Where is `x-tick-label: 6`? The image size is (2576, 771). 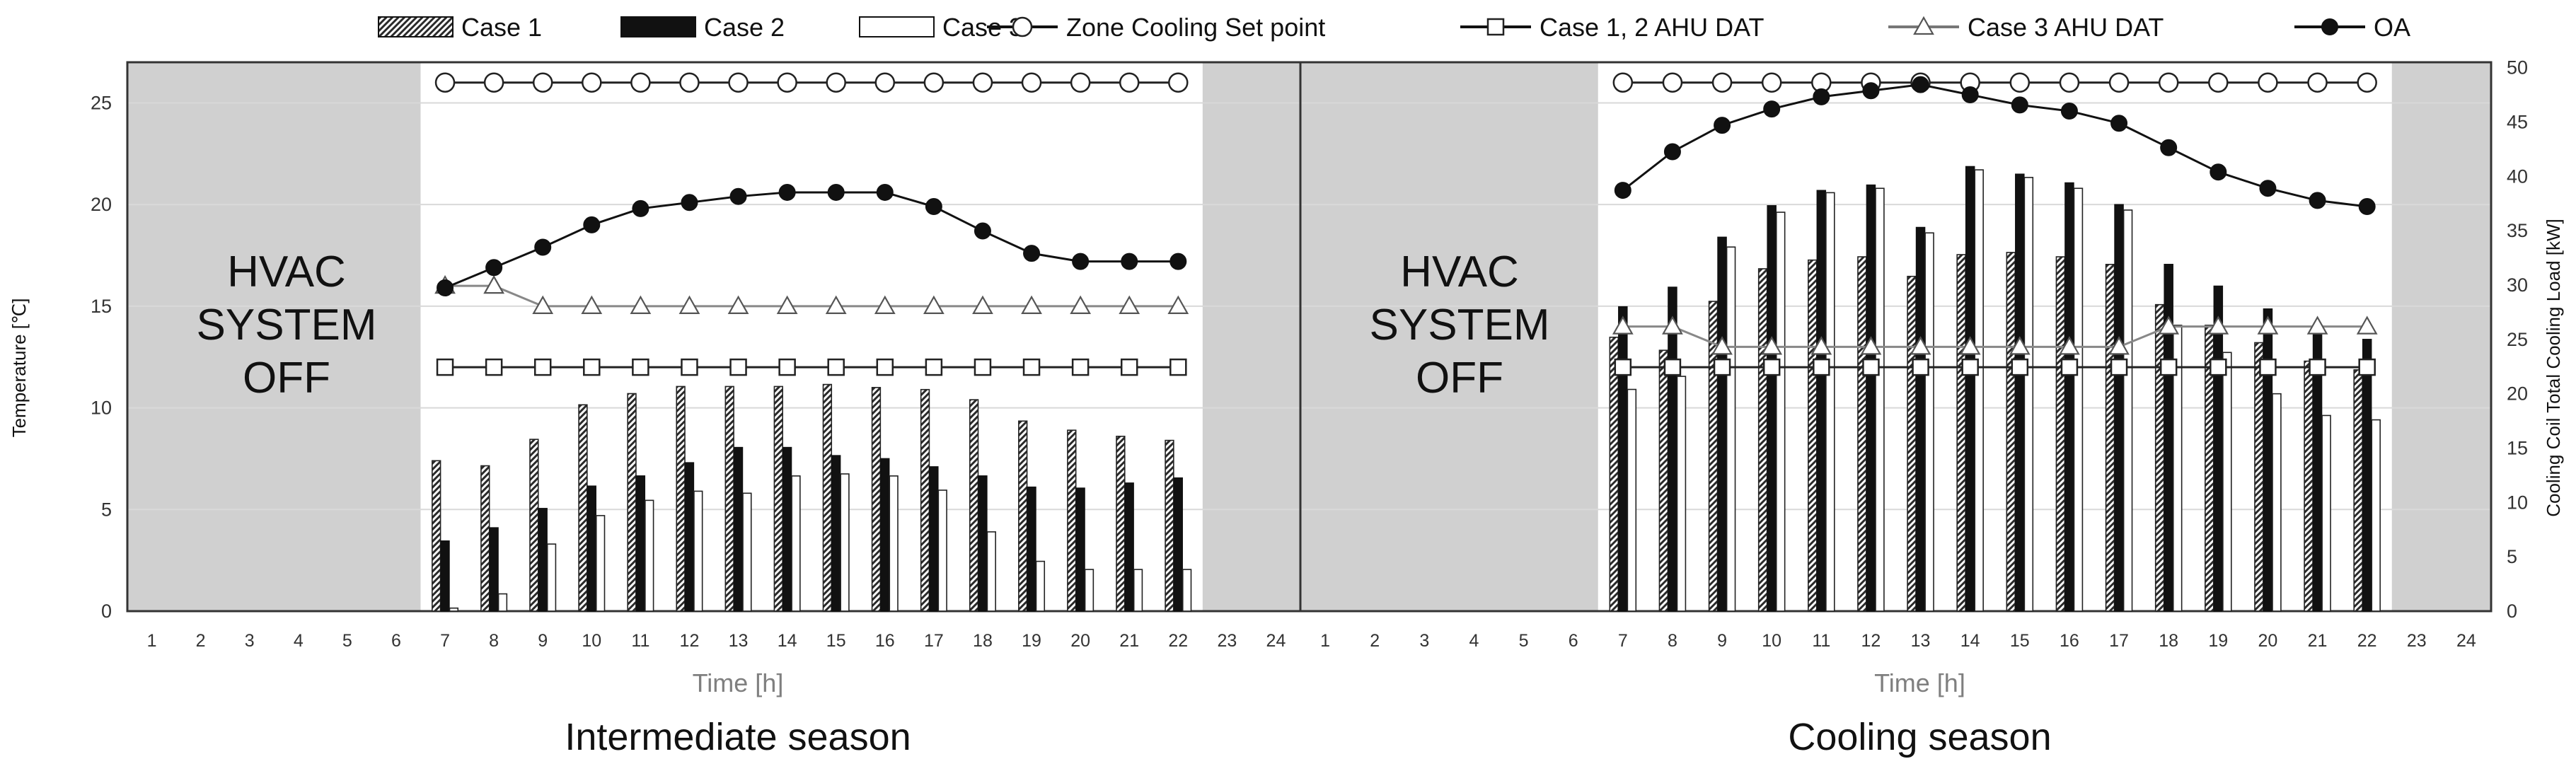 x-tick-label: 6 is located at coordinates (1573, 641).